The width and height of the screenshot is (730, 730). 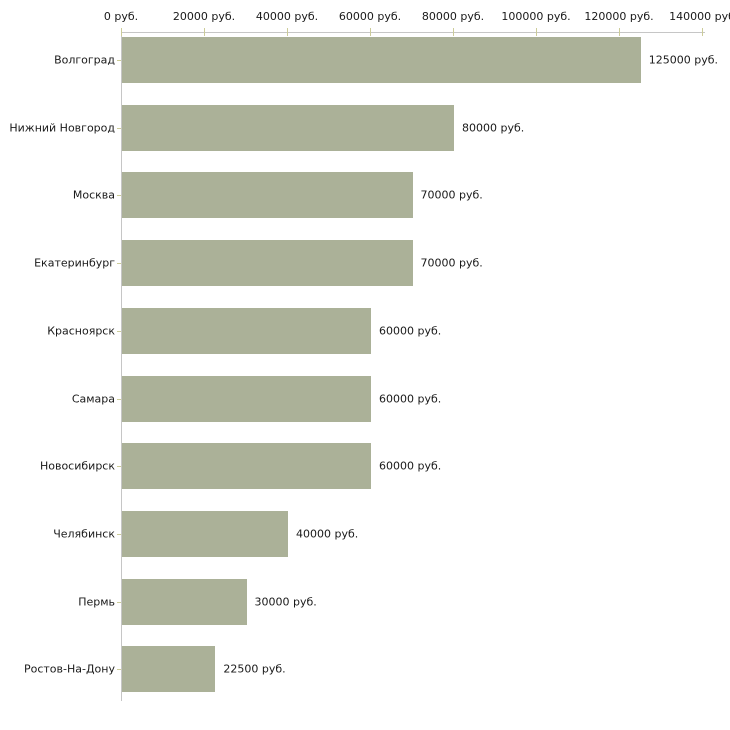 What do you see at coordinates (84, 534) in the screenshot?
I see `category-label: Челябинск` at bounding box center [84, 534].